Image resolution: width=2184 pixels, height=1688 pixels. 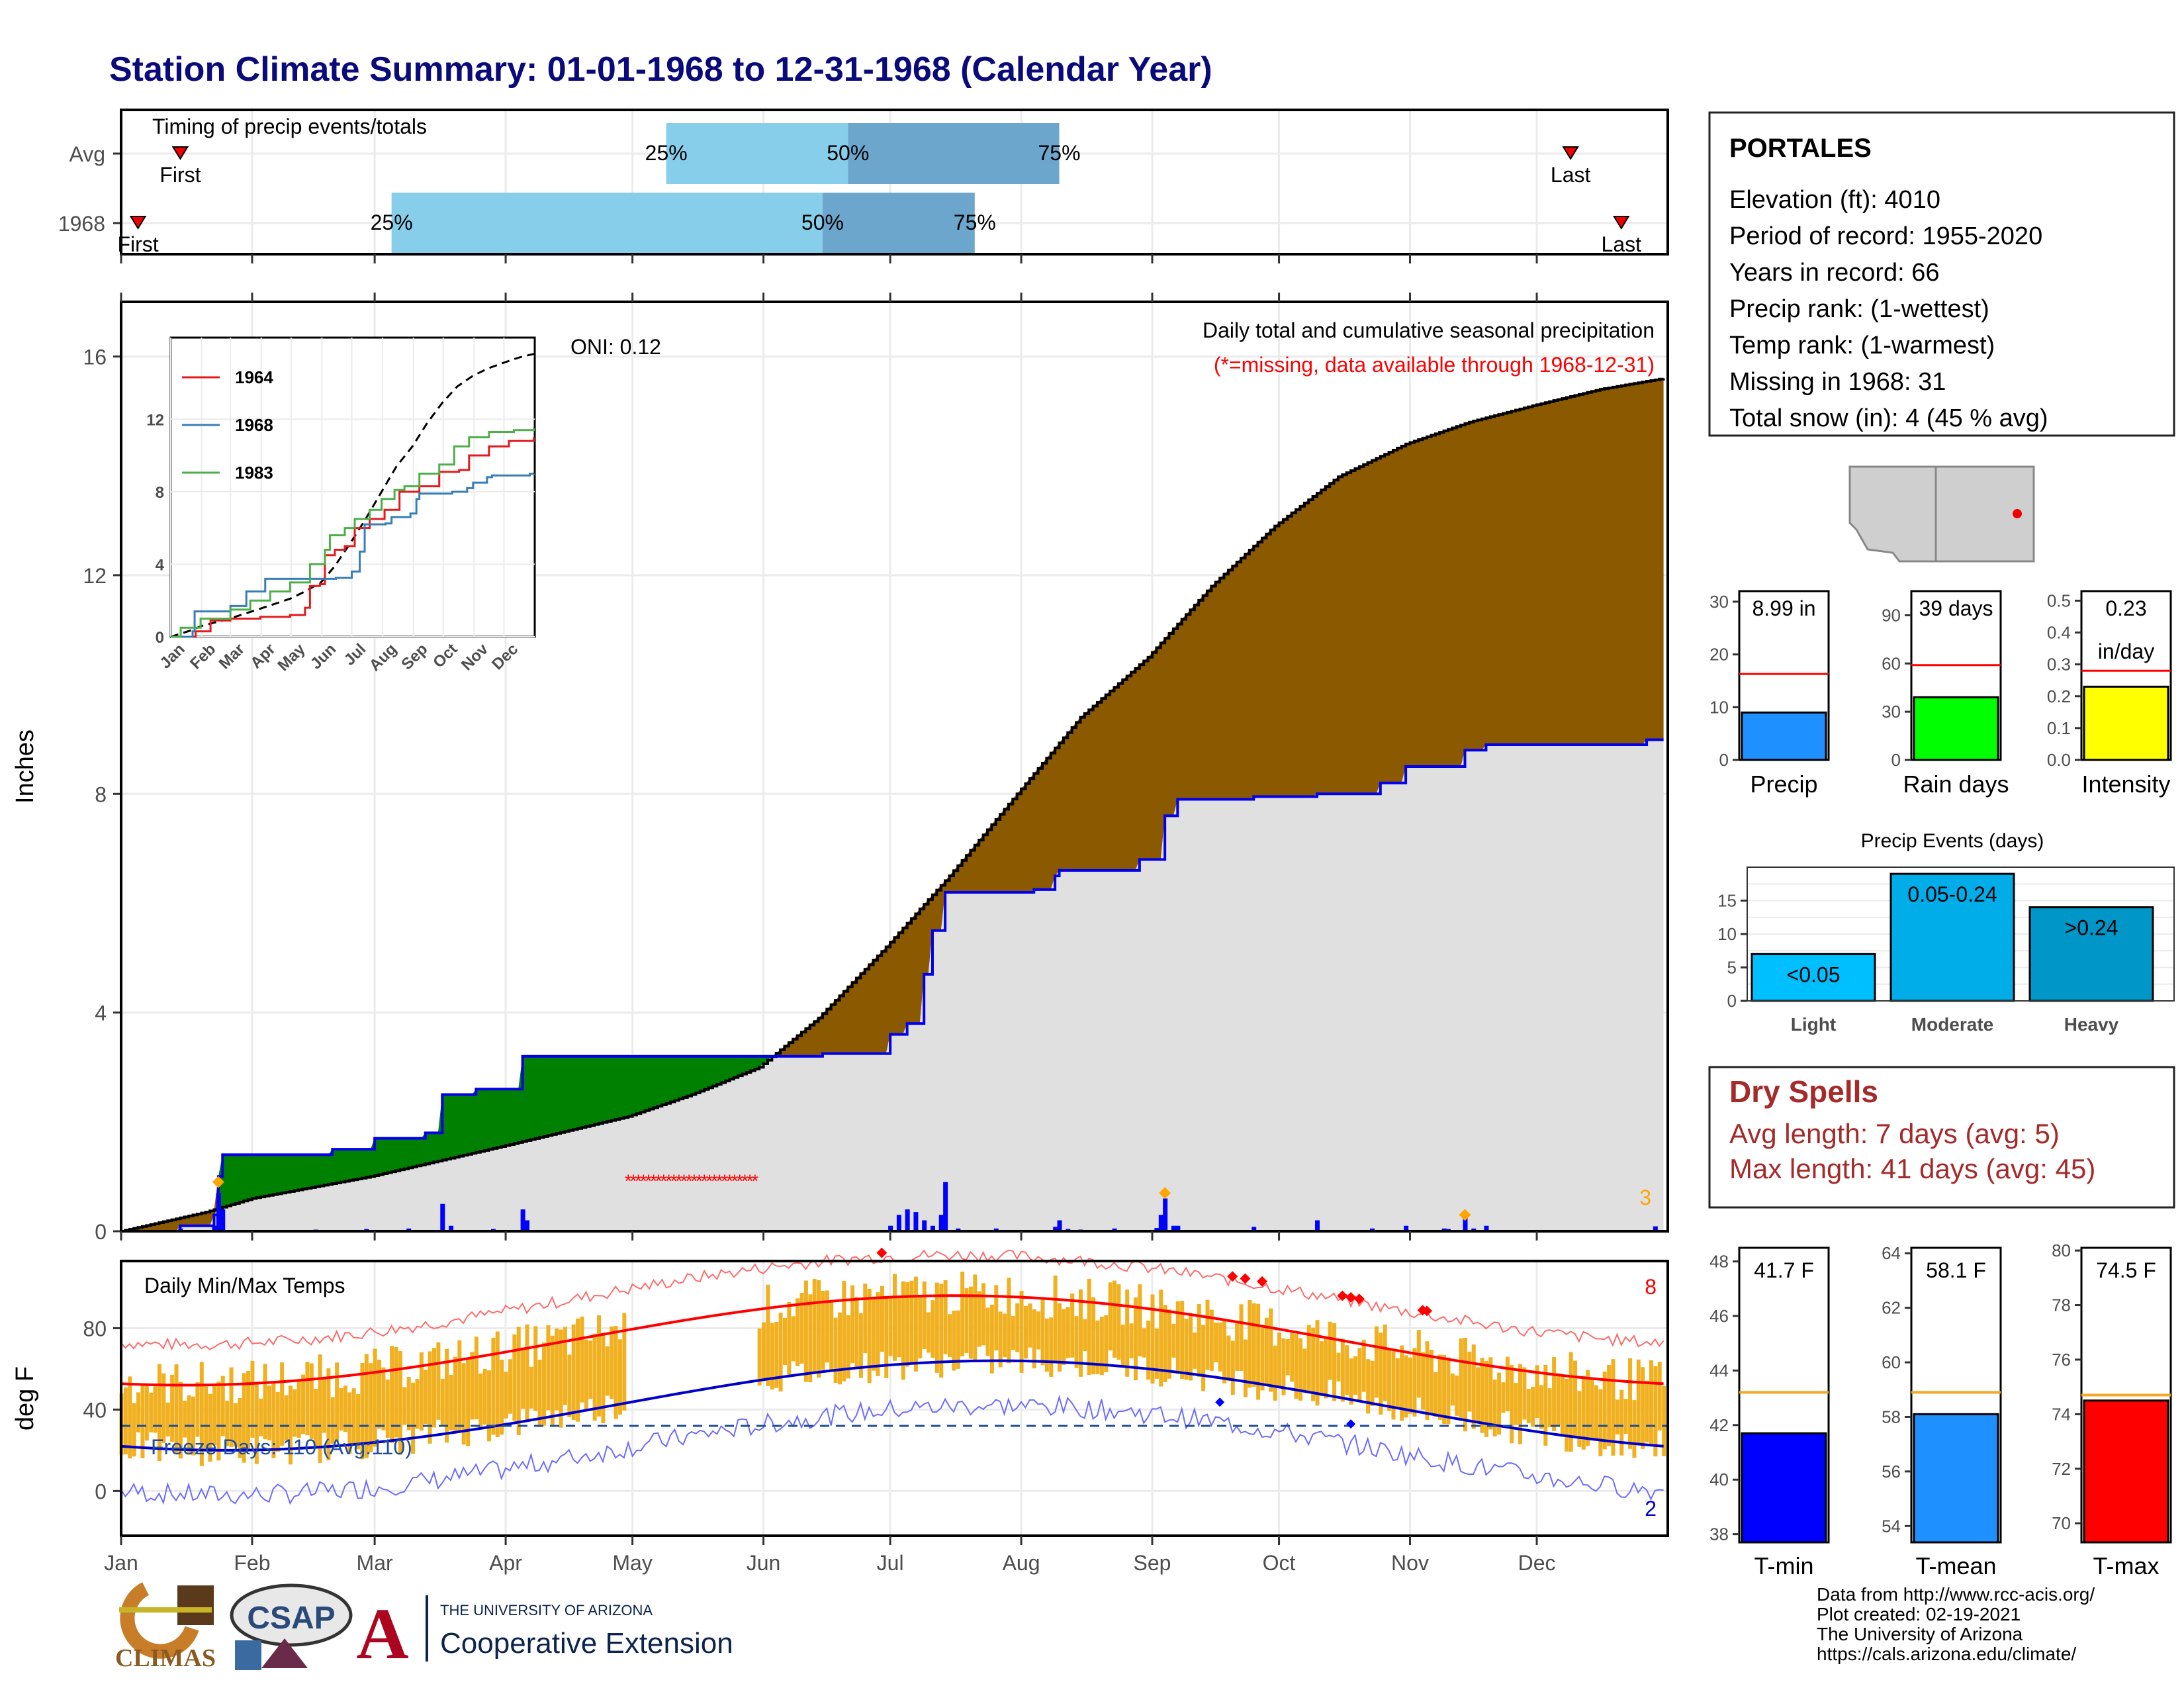 I want to click on timing-quantile-label: 50%, so click(x=822, y=222).